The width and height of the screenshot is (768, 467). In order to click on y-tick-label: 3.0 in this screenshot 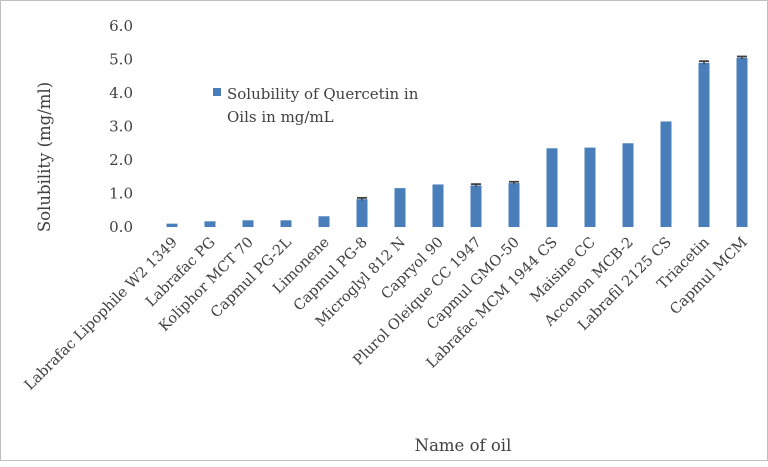, I will do `click(121, 127)`.